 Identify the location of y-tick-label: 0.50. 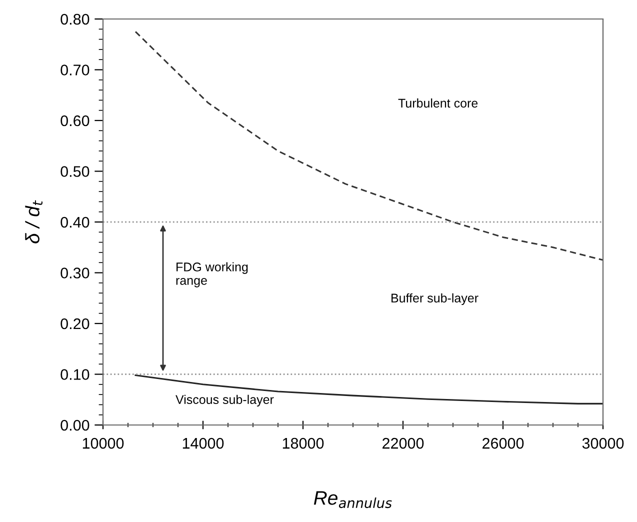
(75, 171).